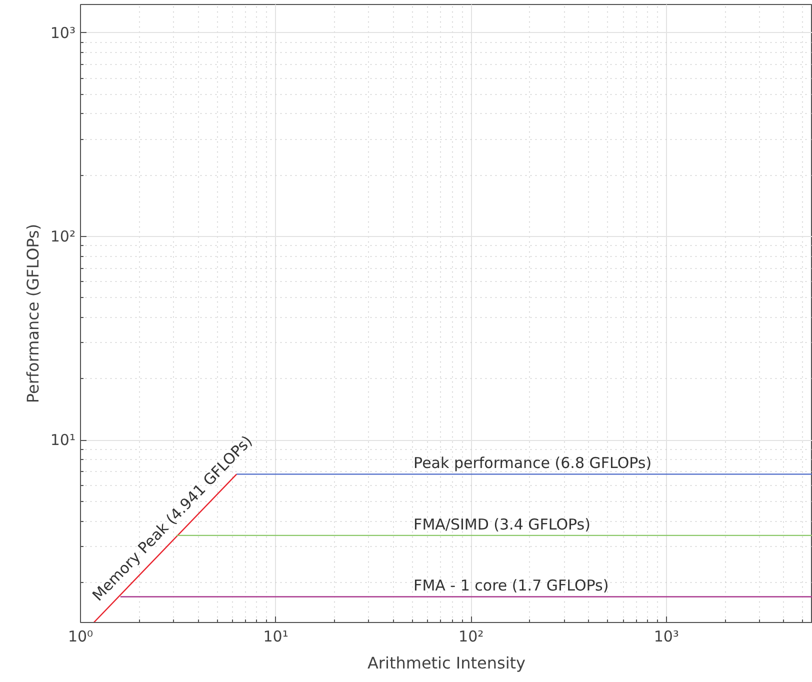 This screenshot has width=812, height=682. I want to click on x-axis-title: Arithmetic Intensity, so click(446, 663).